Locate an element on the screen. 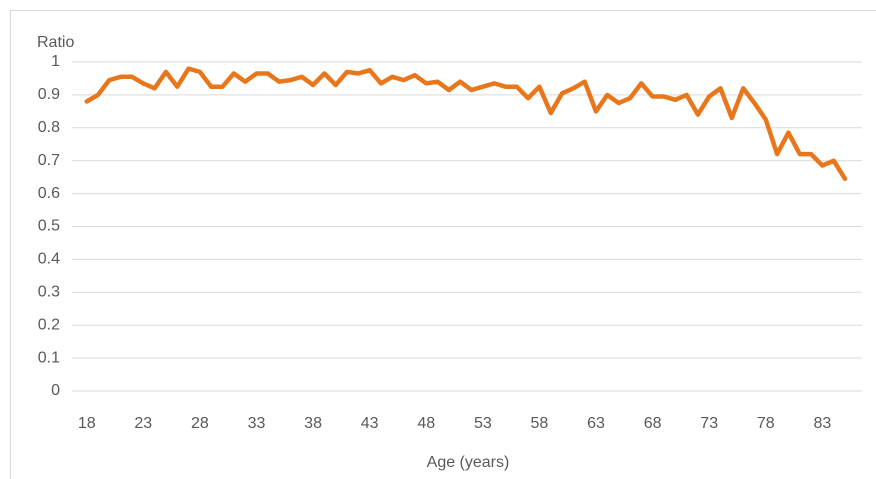  y-tick-label: 0.3 is located at coordinates (49, 292).